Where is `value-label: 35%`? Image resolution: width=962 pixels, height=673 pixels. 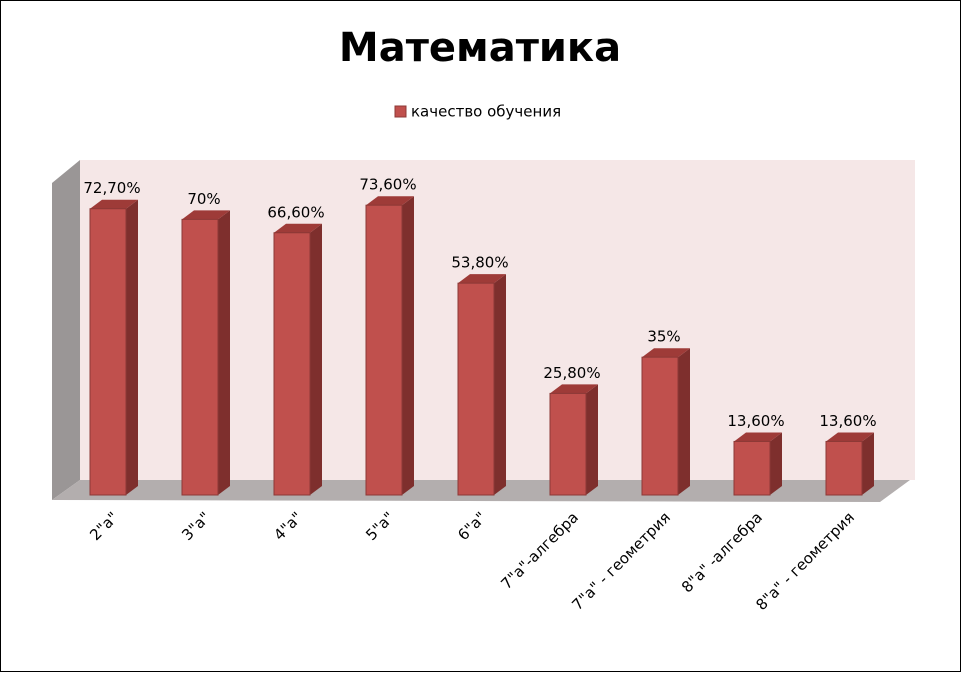
value-label: 35% is located at coordinates (663, 337).